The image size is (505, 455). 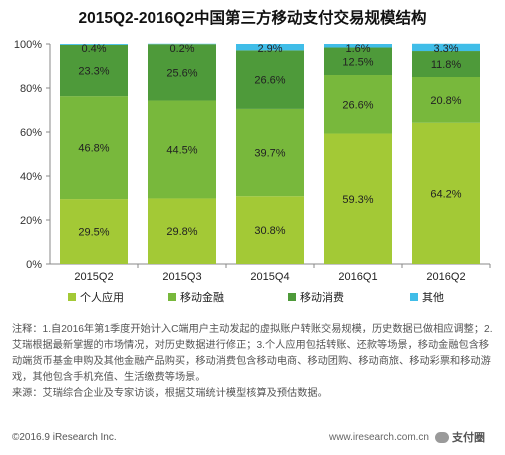 I want to click on data-label: 1.6%, so click(x=357, y=49).